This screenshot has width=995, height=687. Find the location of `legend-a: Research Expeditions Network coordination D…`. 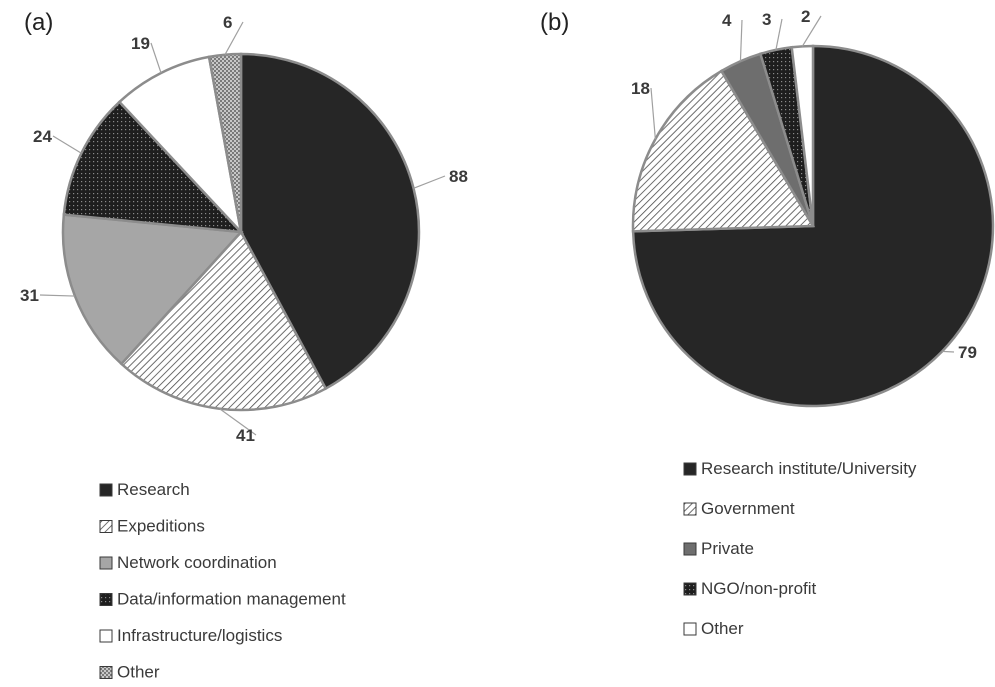

legend-a: Research Expeditions Network coordination D… is located at coordinates (222, 581).